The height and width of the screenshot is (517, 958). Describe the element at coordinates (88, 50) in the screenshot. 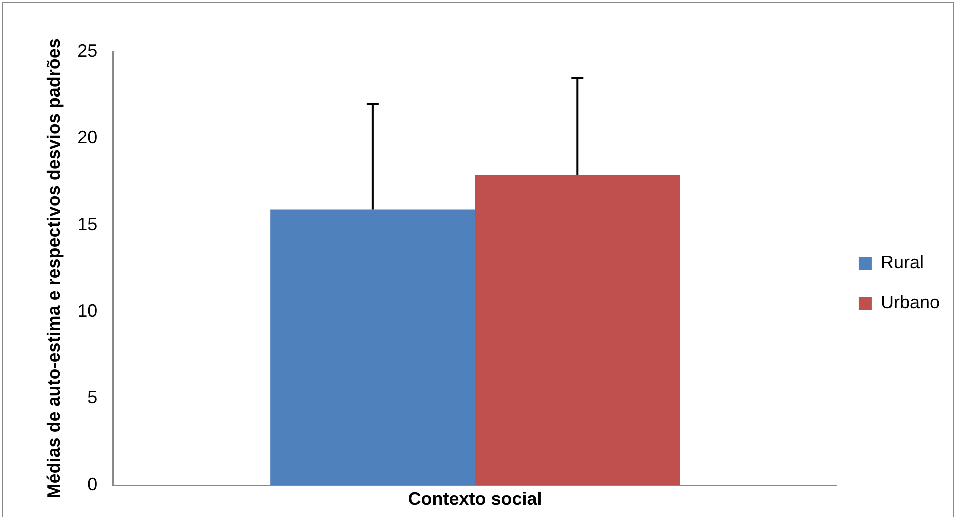

I see `y-tick-label: 25` at that location.